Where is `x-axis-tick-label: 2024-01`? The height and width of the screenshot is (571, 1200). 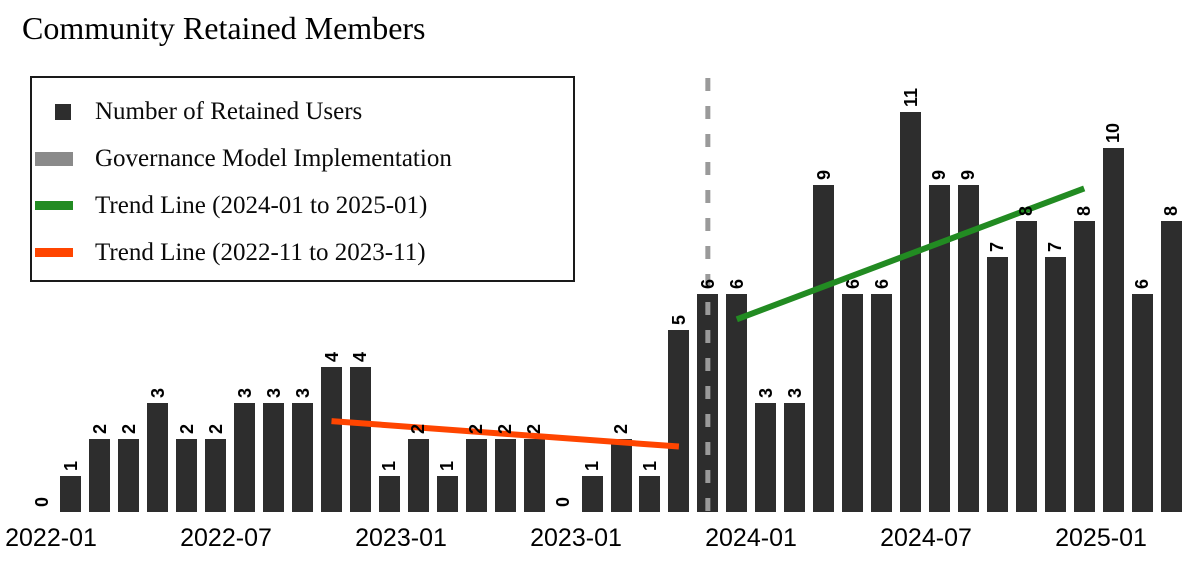
x-axis-tick-label: 2024-01 is located at coordinates (751, 538).